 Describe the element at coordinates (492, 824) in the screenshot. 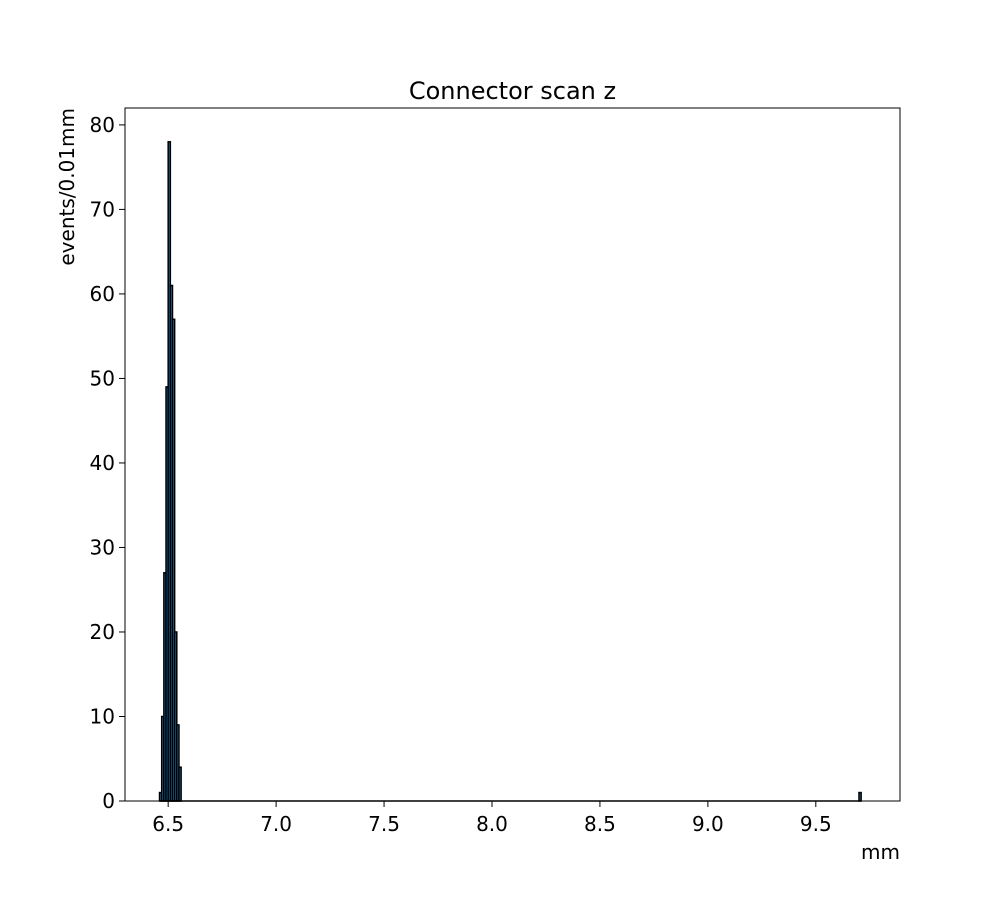

I see `x-tick-label: 8.0` at that location.